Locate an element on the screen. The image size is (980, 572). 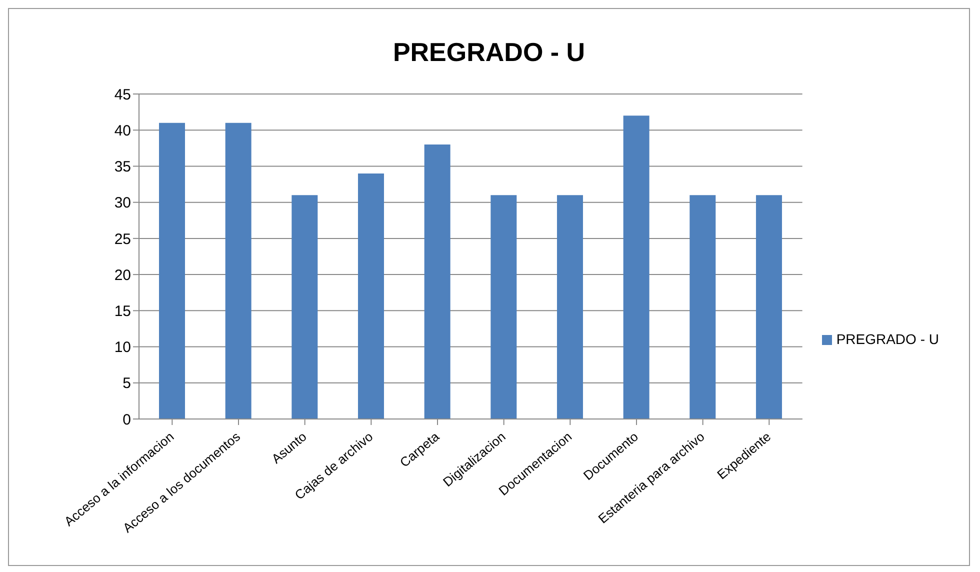
y-tick-label: 45 is located at coordinates (122, 95).